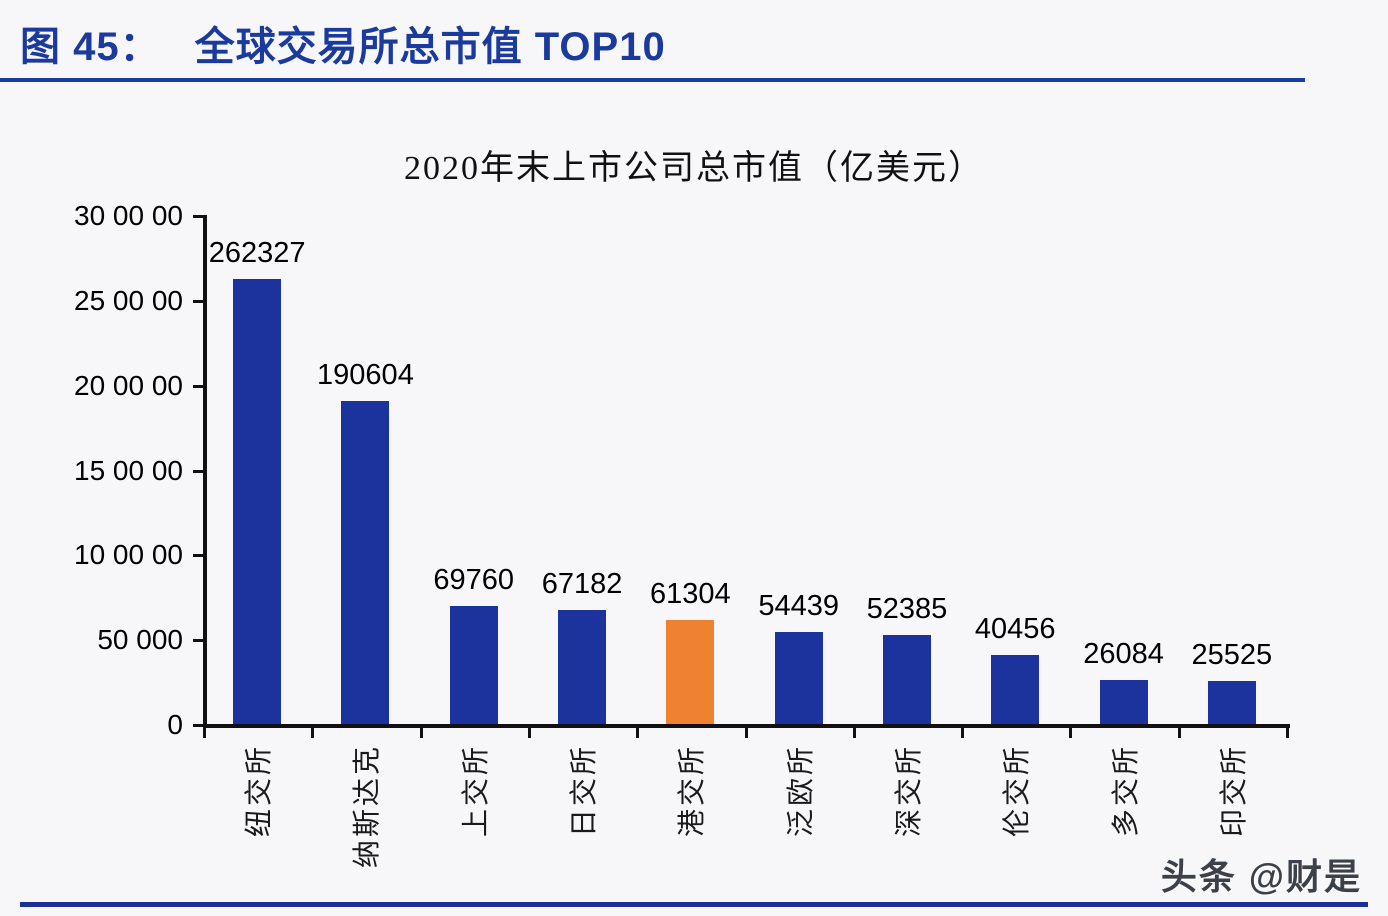  What do you see at coordinates (798, 678) in the screenshot?
I see `bar-泛欧所` at bounding box center [798, 678].